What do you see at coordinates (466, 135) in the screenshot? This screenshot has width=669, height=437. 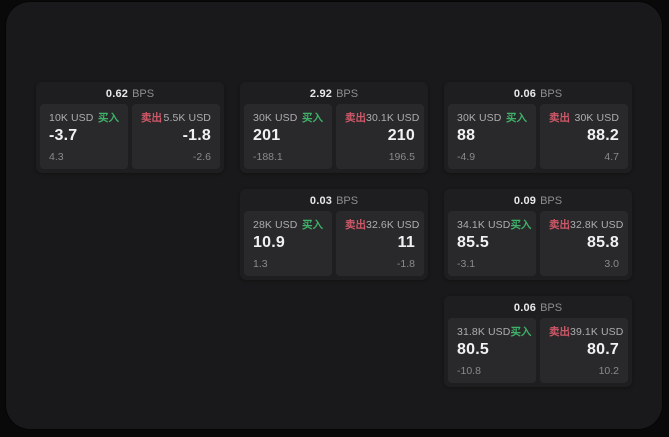 I see `buy-price: 88` at bounding box center [466, 135].